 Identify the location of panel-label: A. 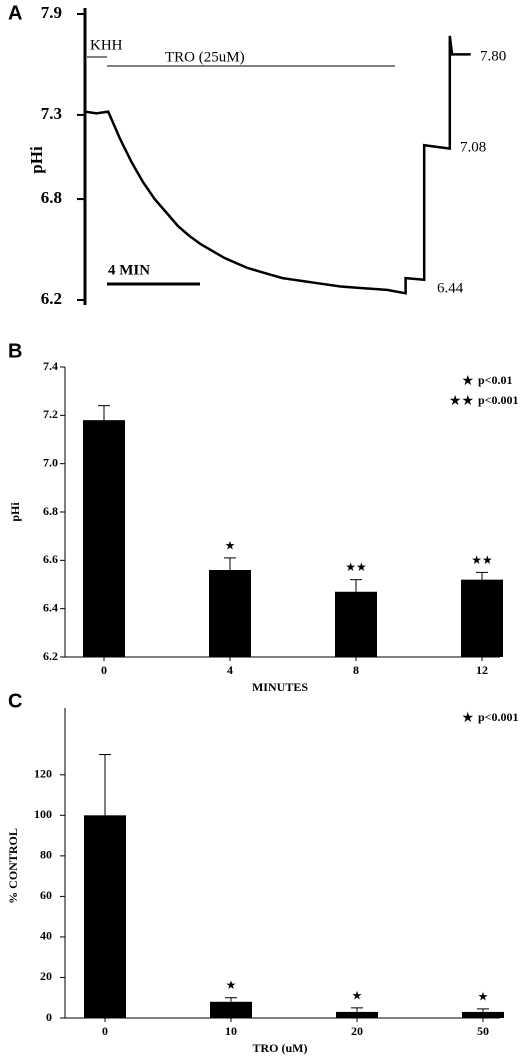
(15, 13).